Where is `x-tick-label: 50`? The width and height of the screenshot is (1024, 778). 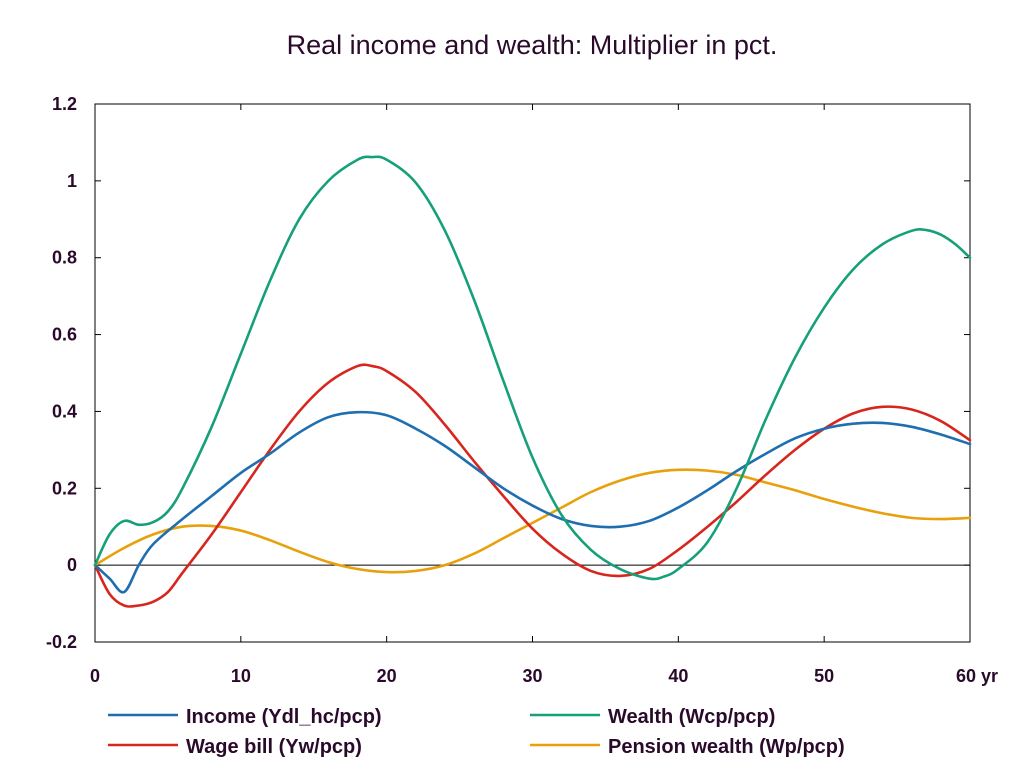 x-tick-label: 50 is located at coordinates (824, 676).